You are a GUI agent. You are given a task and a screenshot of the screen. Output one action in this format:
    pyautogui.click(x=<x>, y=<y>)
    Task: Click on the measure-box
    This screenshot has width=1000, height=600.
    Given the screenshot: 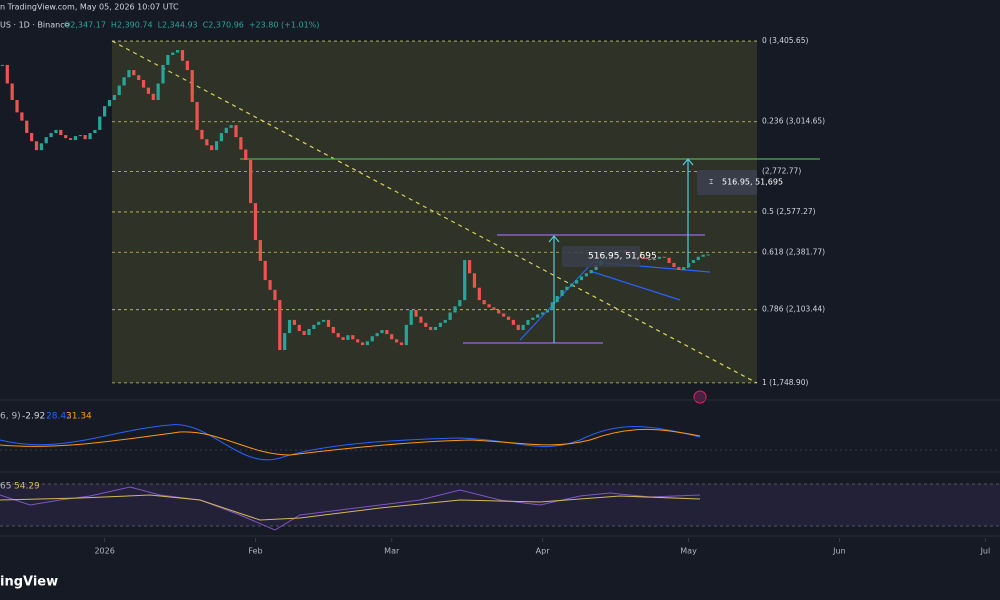 What is the action you would take?
    pyautogui.click(x=727, y=182)
    